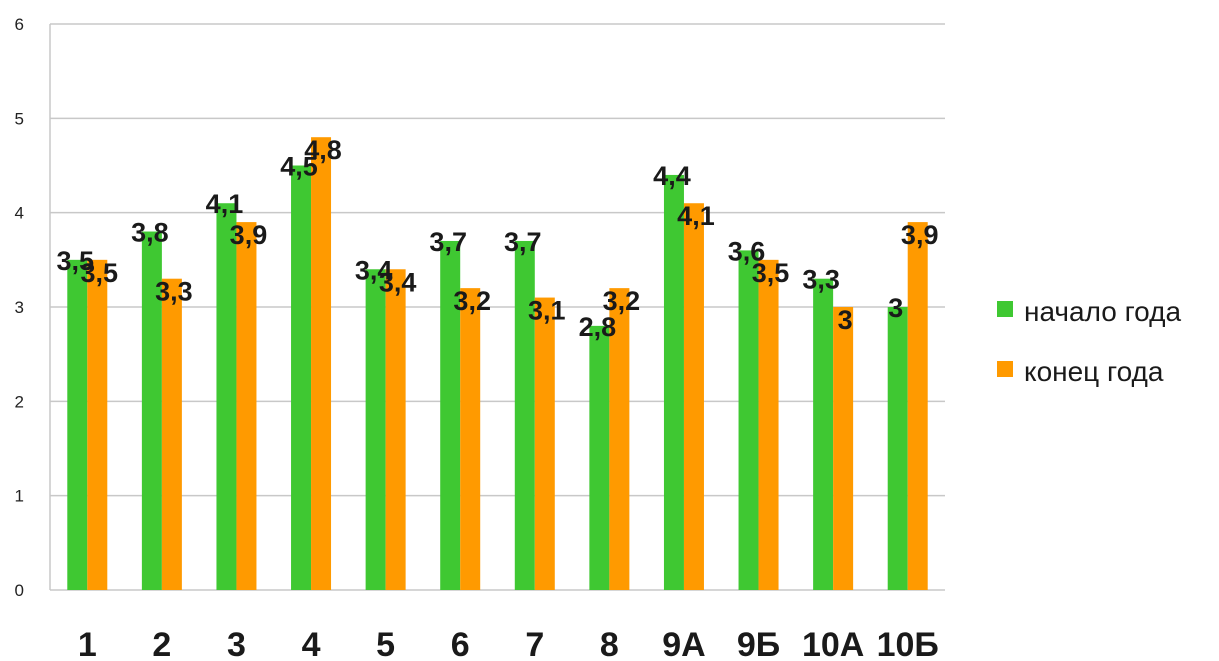  What do you see at coordinates (19, 590) in the screenshot?
I see `y-tick-label: 0` at bounding box center [19, 590].